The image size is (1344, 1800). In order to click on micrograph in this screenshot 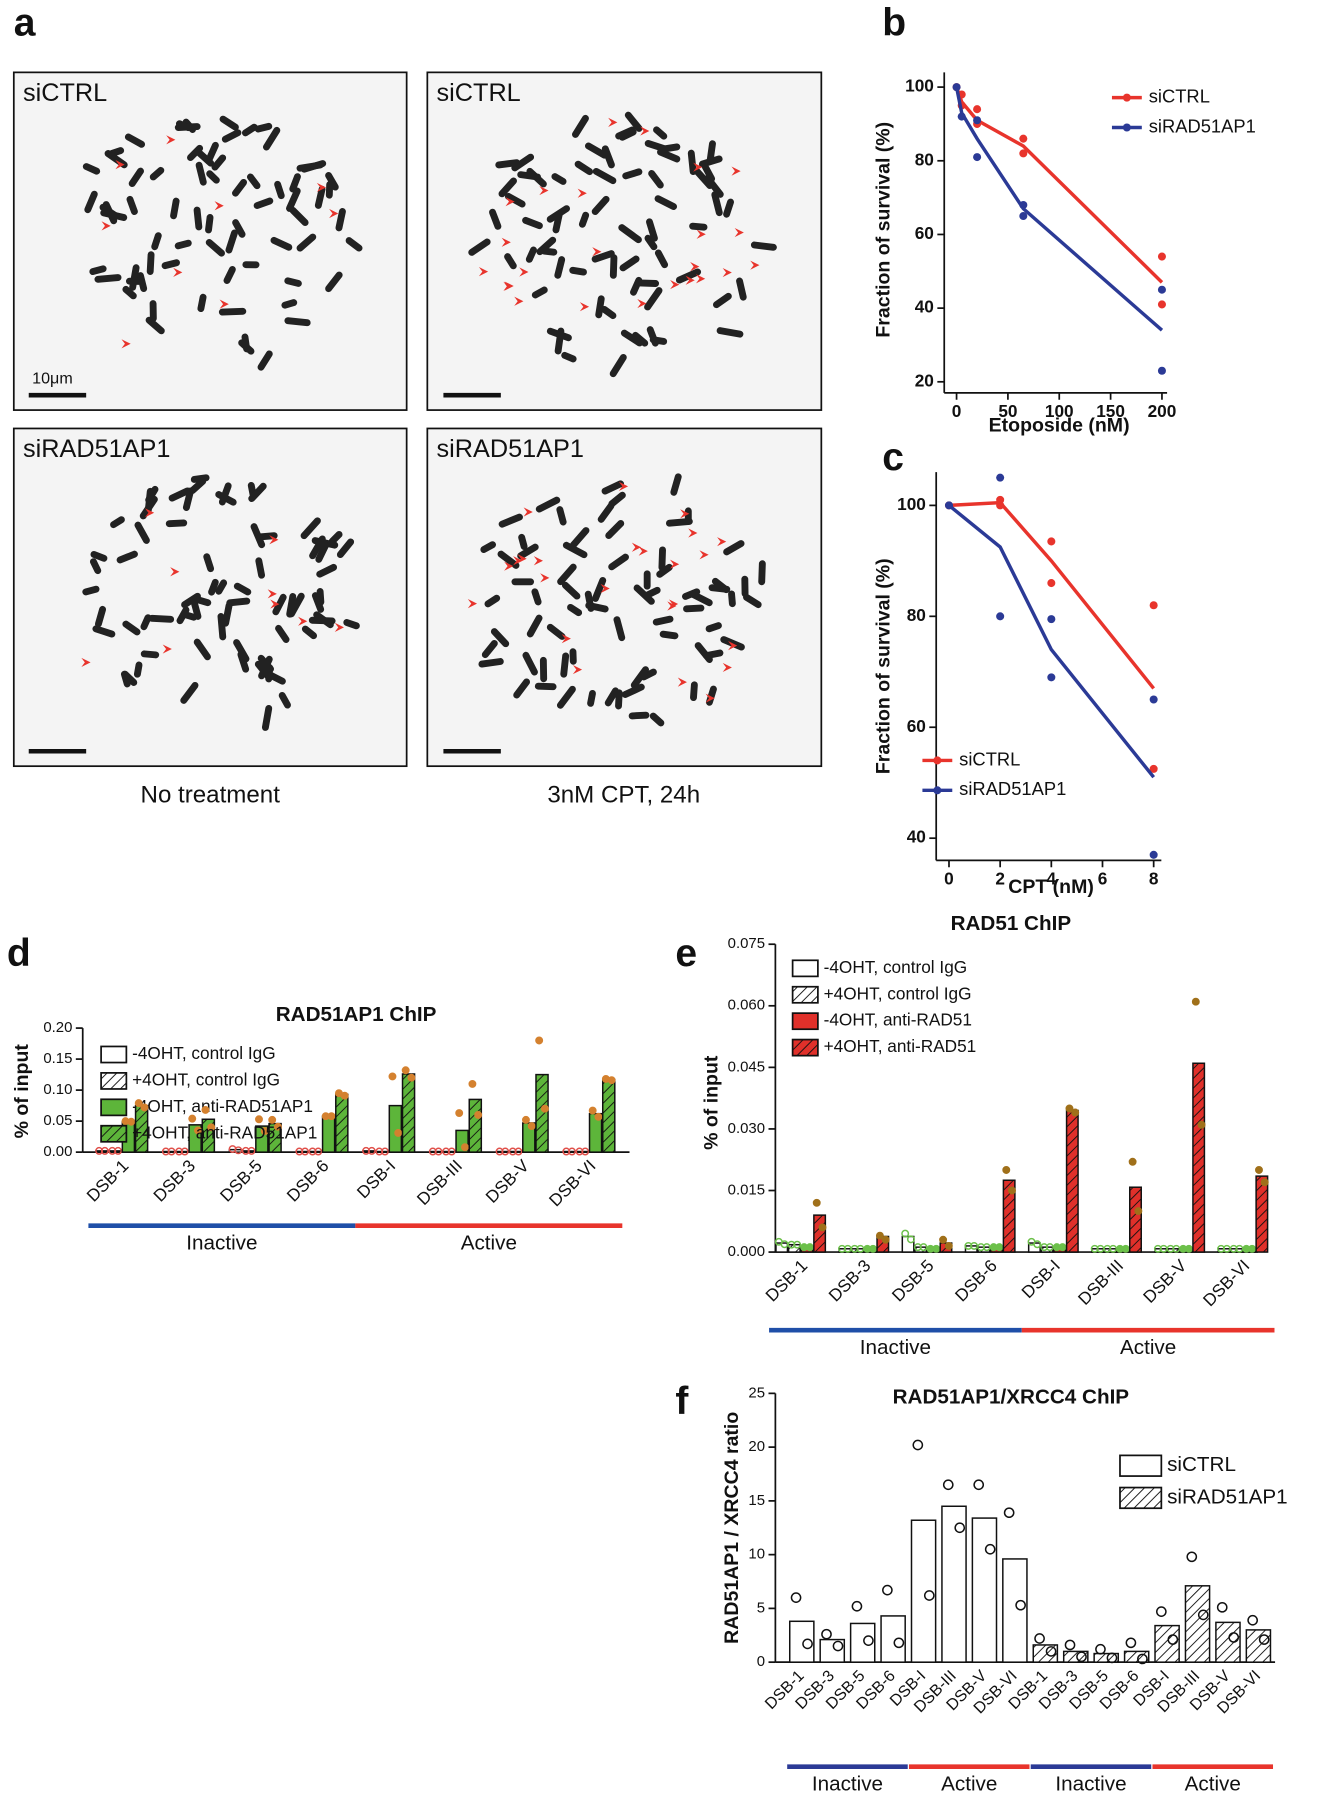, I will do `click(624, 597)`.